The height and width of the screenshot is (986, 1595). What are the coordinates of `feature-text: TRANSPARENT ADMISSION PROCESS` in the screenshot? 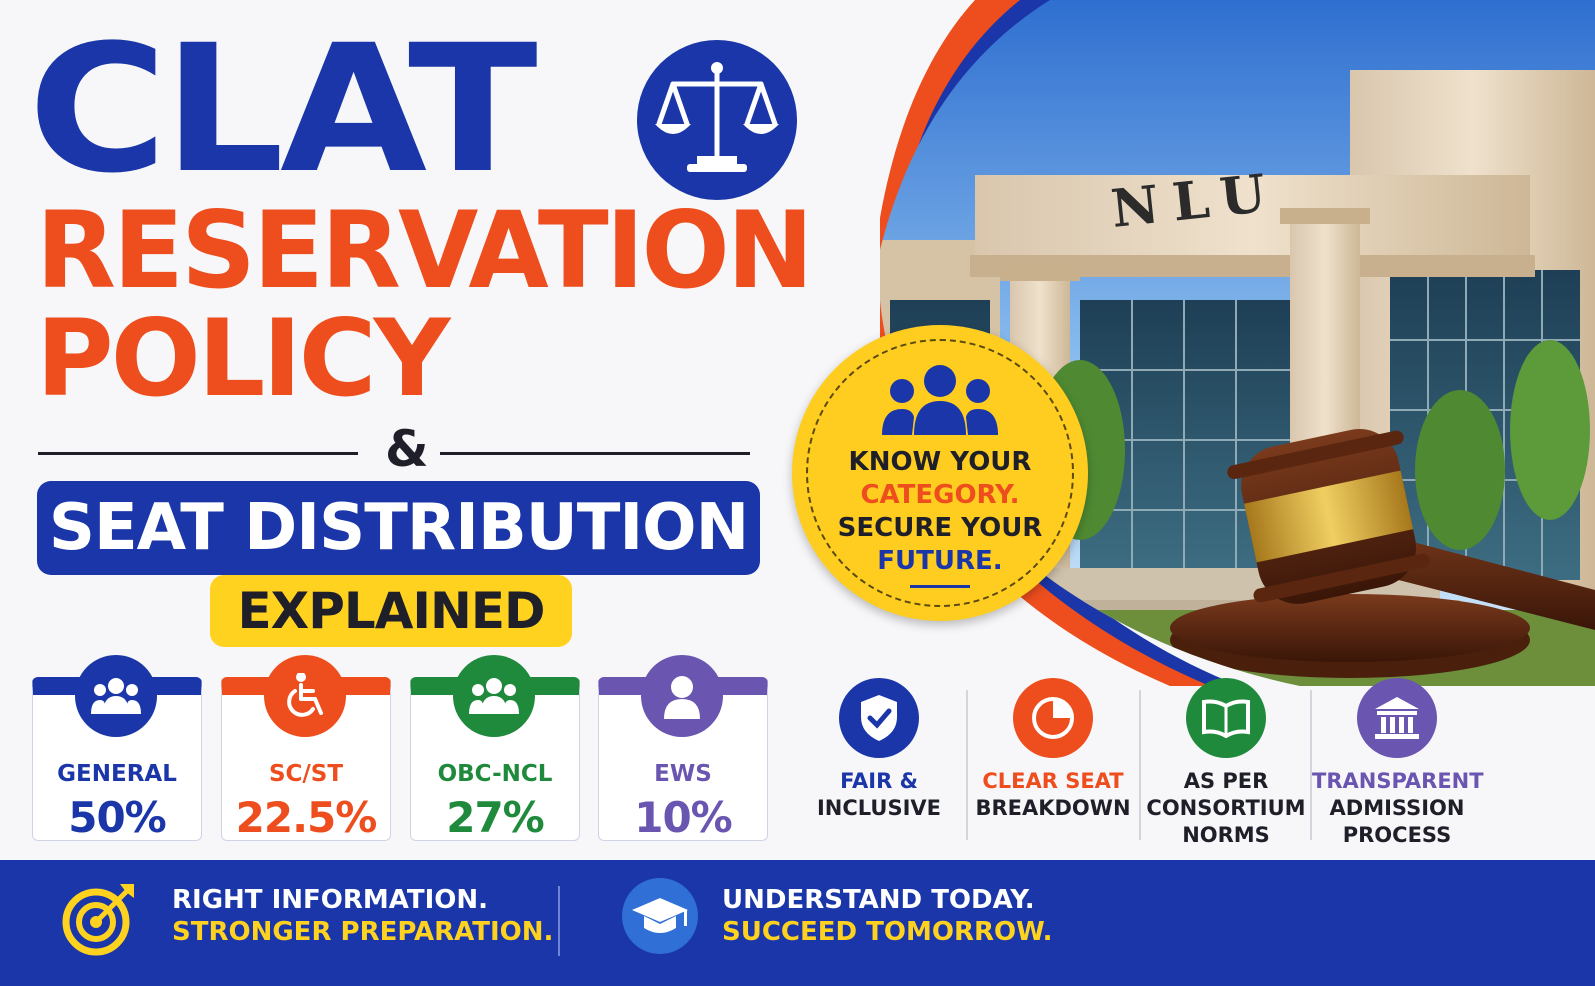 It's located at (1398, 808).